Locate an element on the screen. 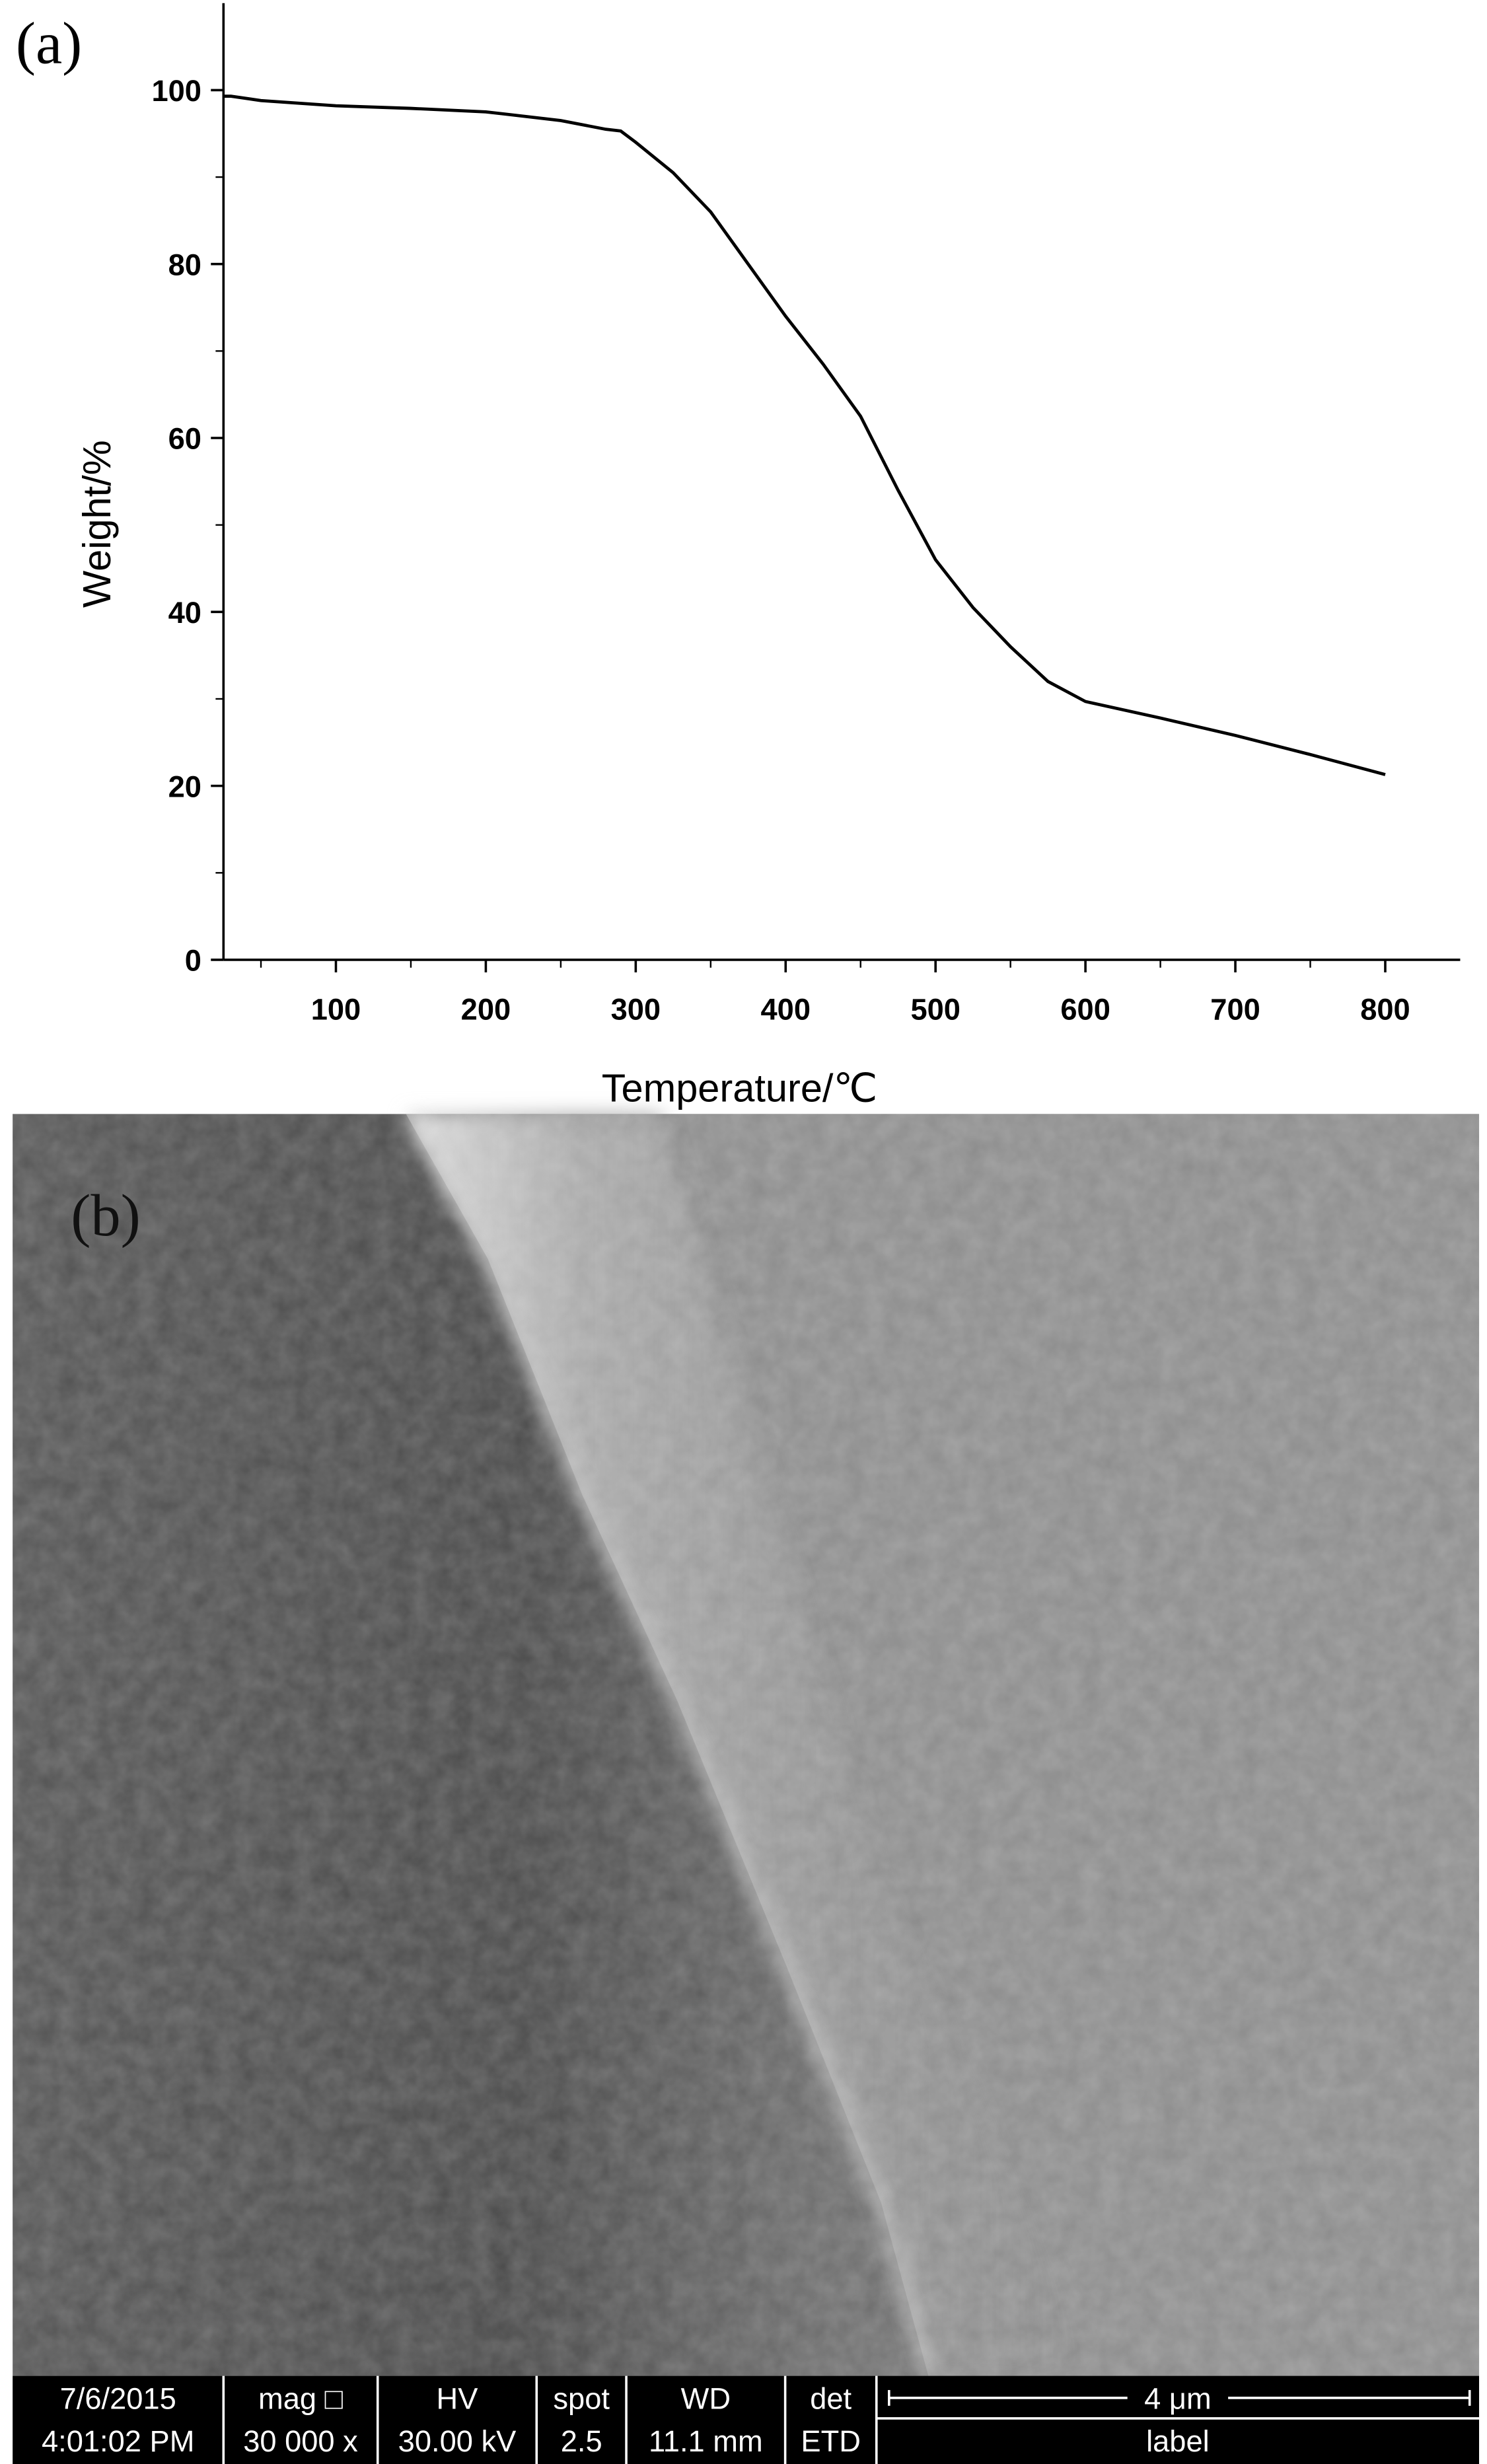 This screenshot has width=1487, height=2464. y-axis-title: Weight/% is located at coordinates (97, 524).